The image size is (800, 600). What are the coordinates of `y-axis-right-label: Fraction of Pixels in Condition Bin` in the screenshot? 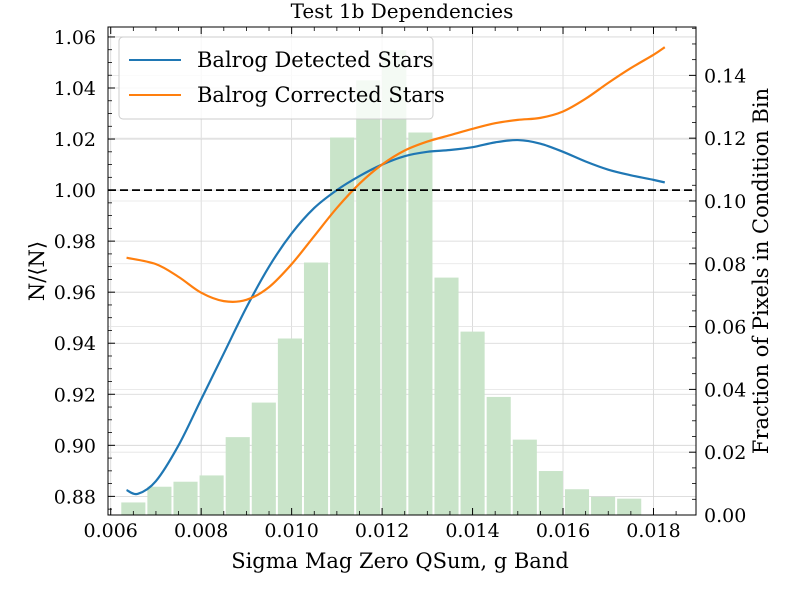 It's located at (761, 271).